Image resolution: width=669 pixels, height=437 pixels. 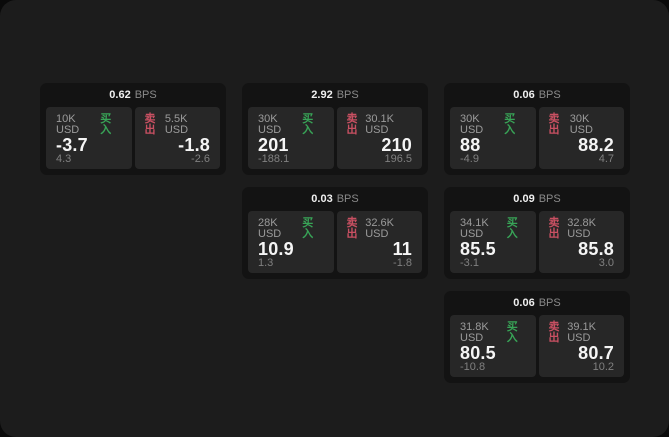 What do you see at coordinates (402, 249) in the screenshot?
I see `sell-price: 11` at bounding box center [402, 249].